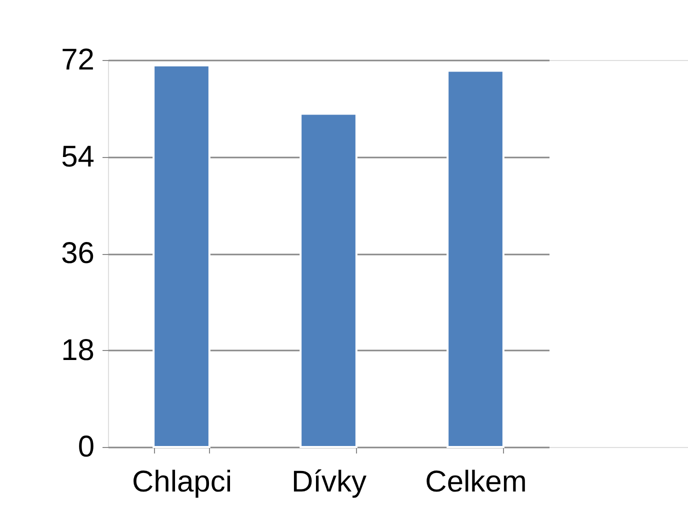  Describe the element at coordinates (329, 482) in the screenshot. I see `x-tick-label: Dívky` at that location.